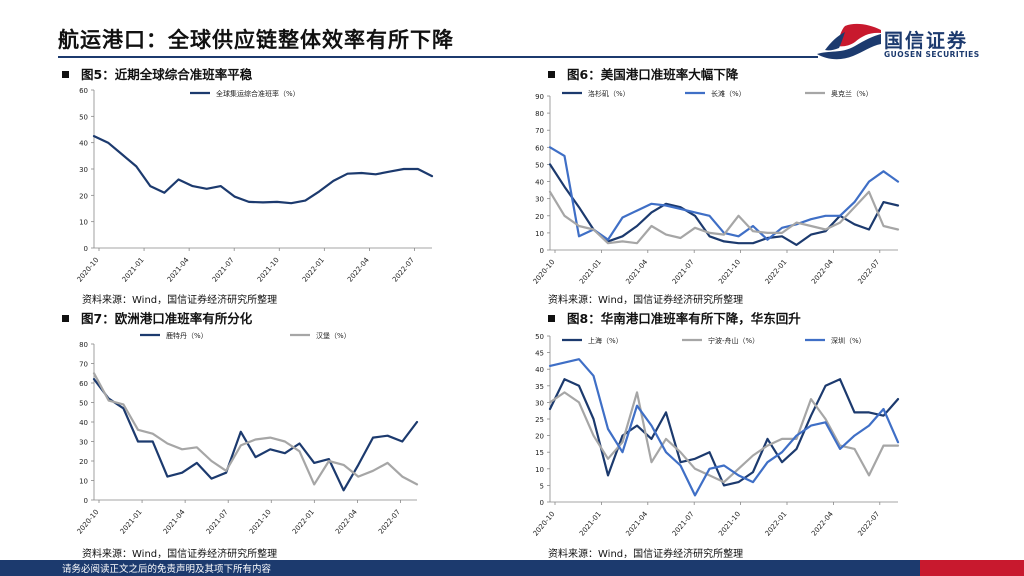 The image size is (1024, 576). What do you see at coordinates (258, 93) in the screenshot?
I see `legend-label-0: 全球集运综合准班率（%）` at bounding box center [258, 93].